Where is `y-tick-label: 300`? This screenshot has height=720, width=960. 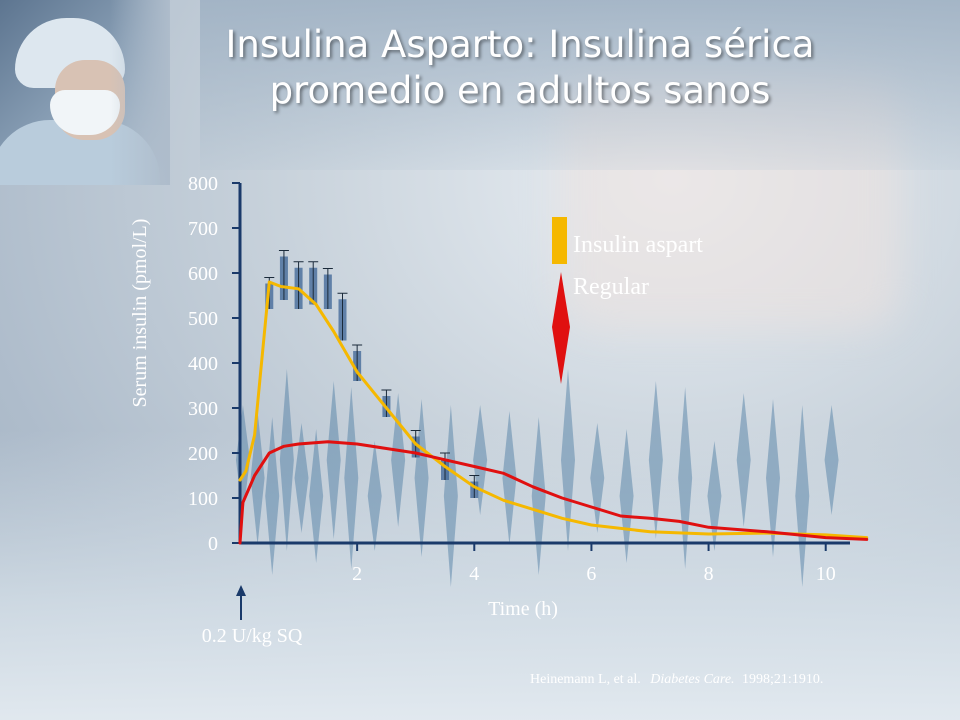
y-tick-label: 300 is located at coordinates (203, 409).